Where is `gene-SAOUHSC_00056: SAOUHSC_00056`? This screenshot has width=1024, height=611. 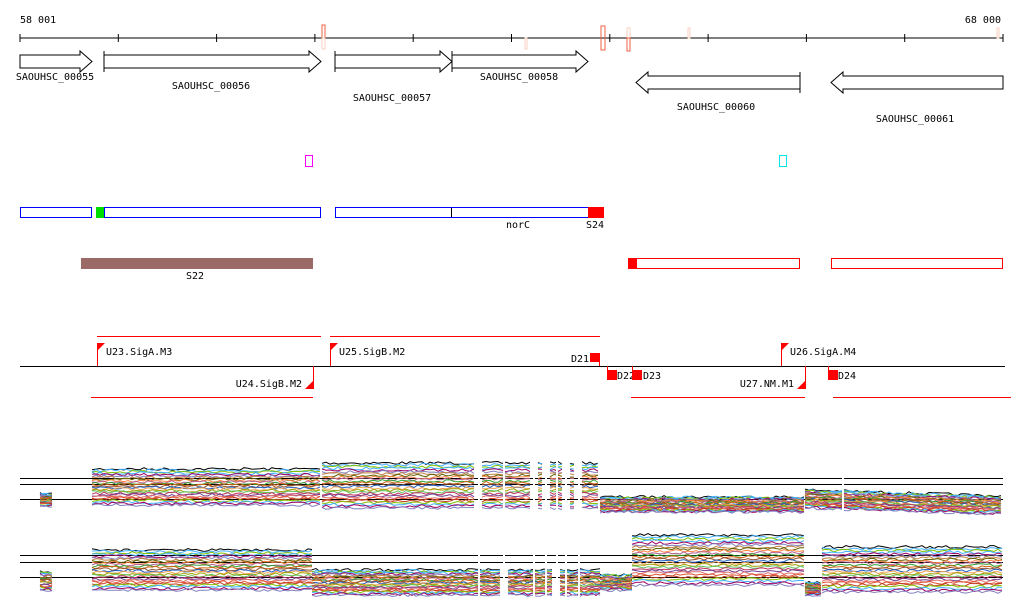 gene-SAOUHSC_00056: SAOUHSC_00056 is located at coordinates (212, 70).